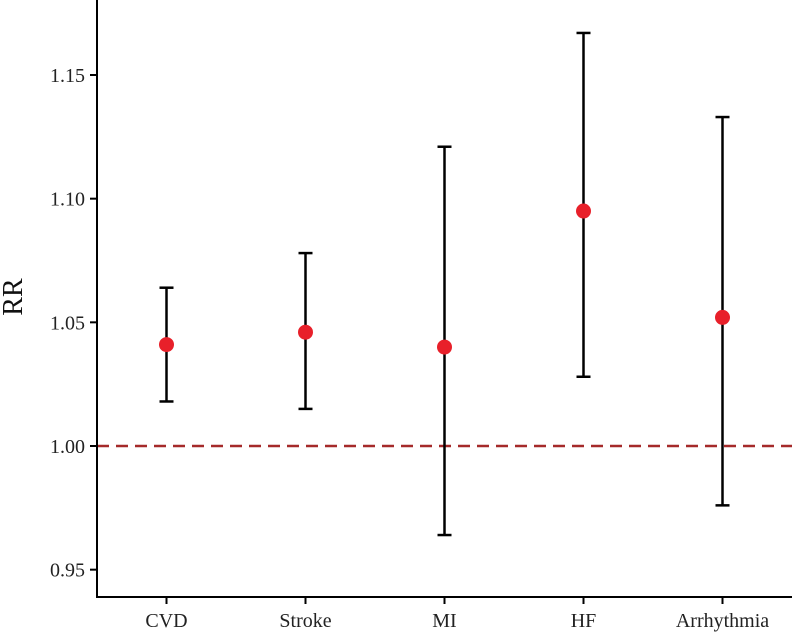 This screenshot has width=800, height=634. What do you see at coordinates (67, 323) in the screenshot?
I see `y-tick-label: 1.05` at bounding box center [67, 323].